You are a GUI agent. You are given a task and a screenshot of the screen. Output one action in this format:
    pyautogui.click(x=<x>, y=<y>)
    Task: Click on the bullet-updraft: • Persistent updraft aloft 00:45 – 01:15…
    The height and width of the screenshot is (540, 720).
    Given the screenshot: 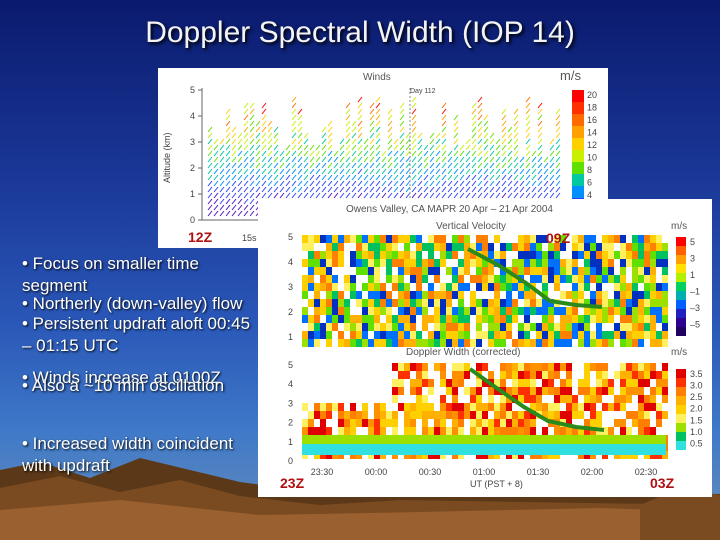 What is the action you would take?
    pyautogui.click(x=136, y=334)
    